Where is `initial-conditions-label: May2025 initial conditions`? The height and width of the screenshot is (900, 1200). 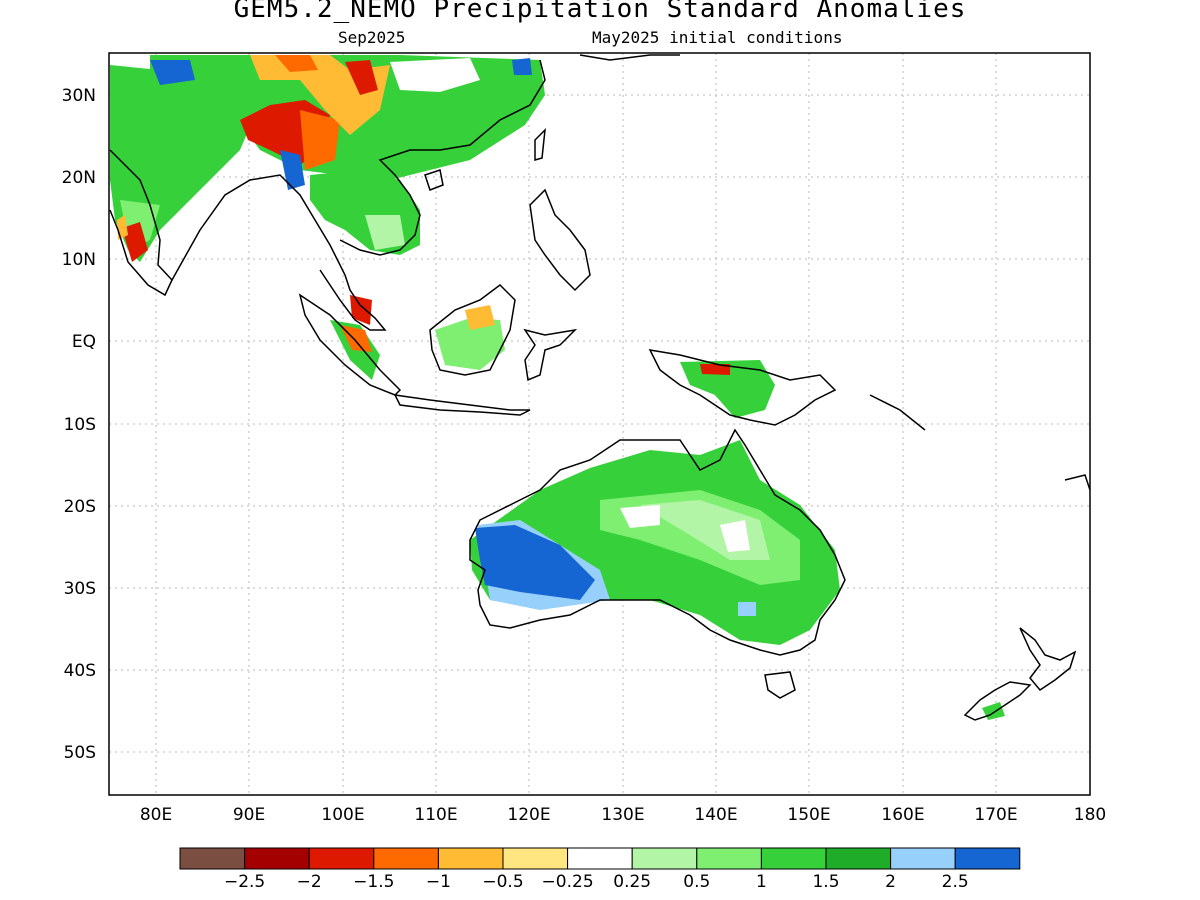
initial-conditions-label: May2025 initial conditions is located at coordinates (717, 37).